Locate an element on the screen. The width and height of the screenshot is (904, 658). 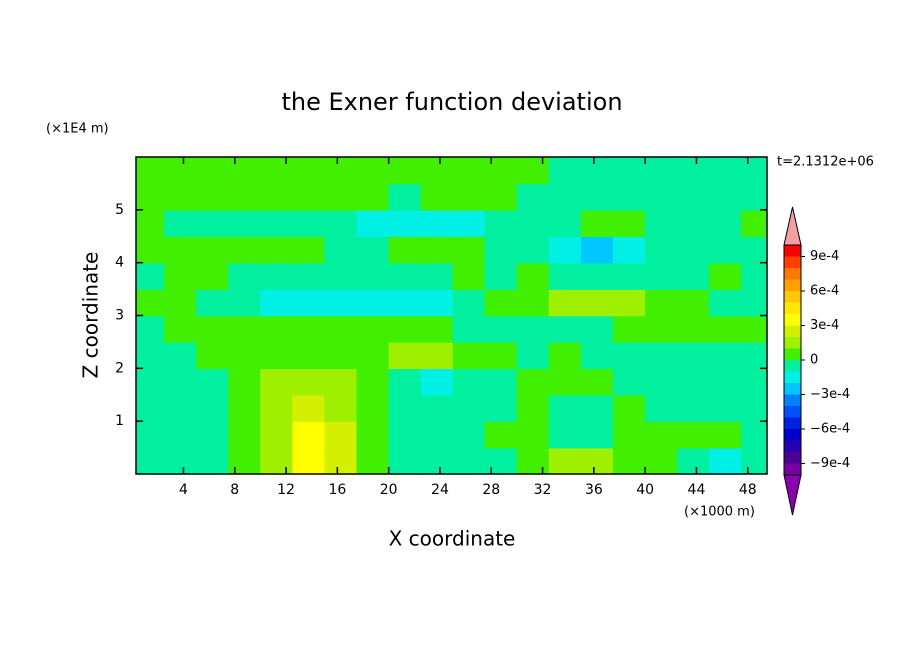
x-tick-label: 48 is located at coordinates (748, 490).